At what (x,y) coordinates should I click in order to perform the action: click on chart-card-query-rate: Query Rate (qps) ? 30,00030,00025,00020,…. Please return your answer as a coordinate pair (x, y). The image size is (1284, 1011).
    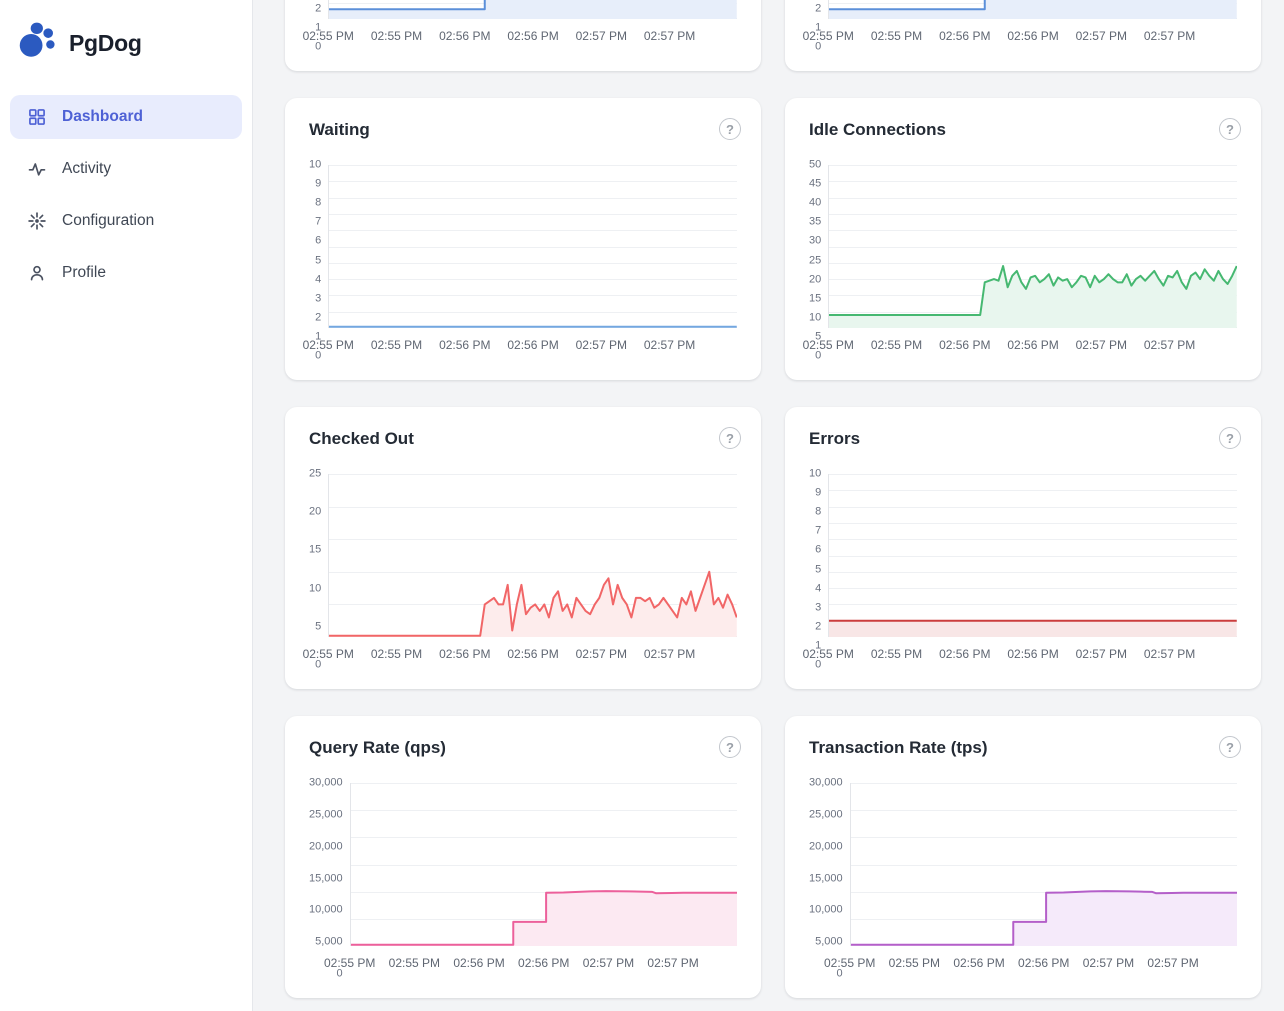
    Looking at the image, I should click on (523, 857).